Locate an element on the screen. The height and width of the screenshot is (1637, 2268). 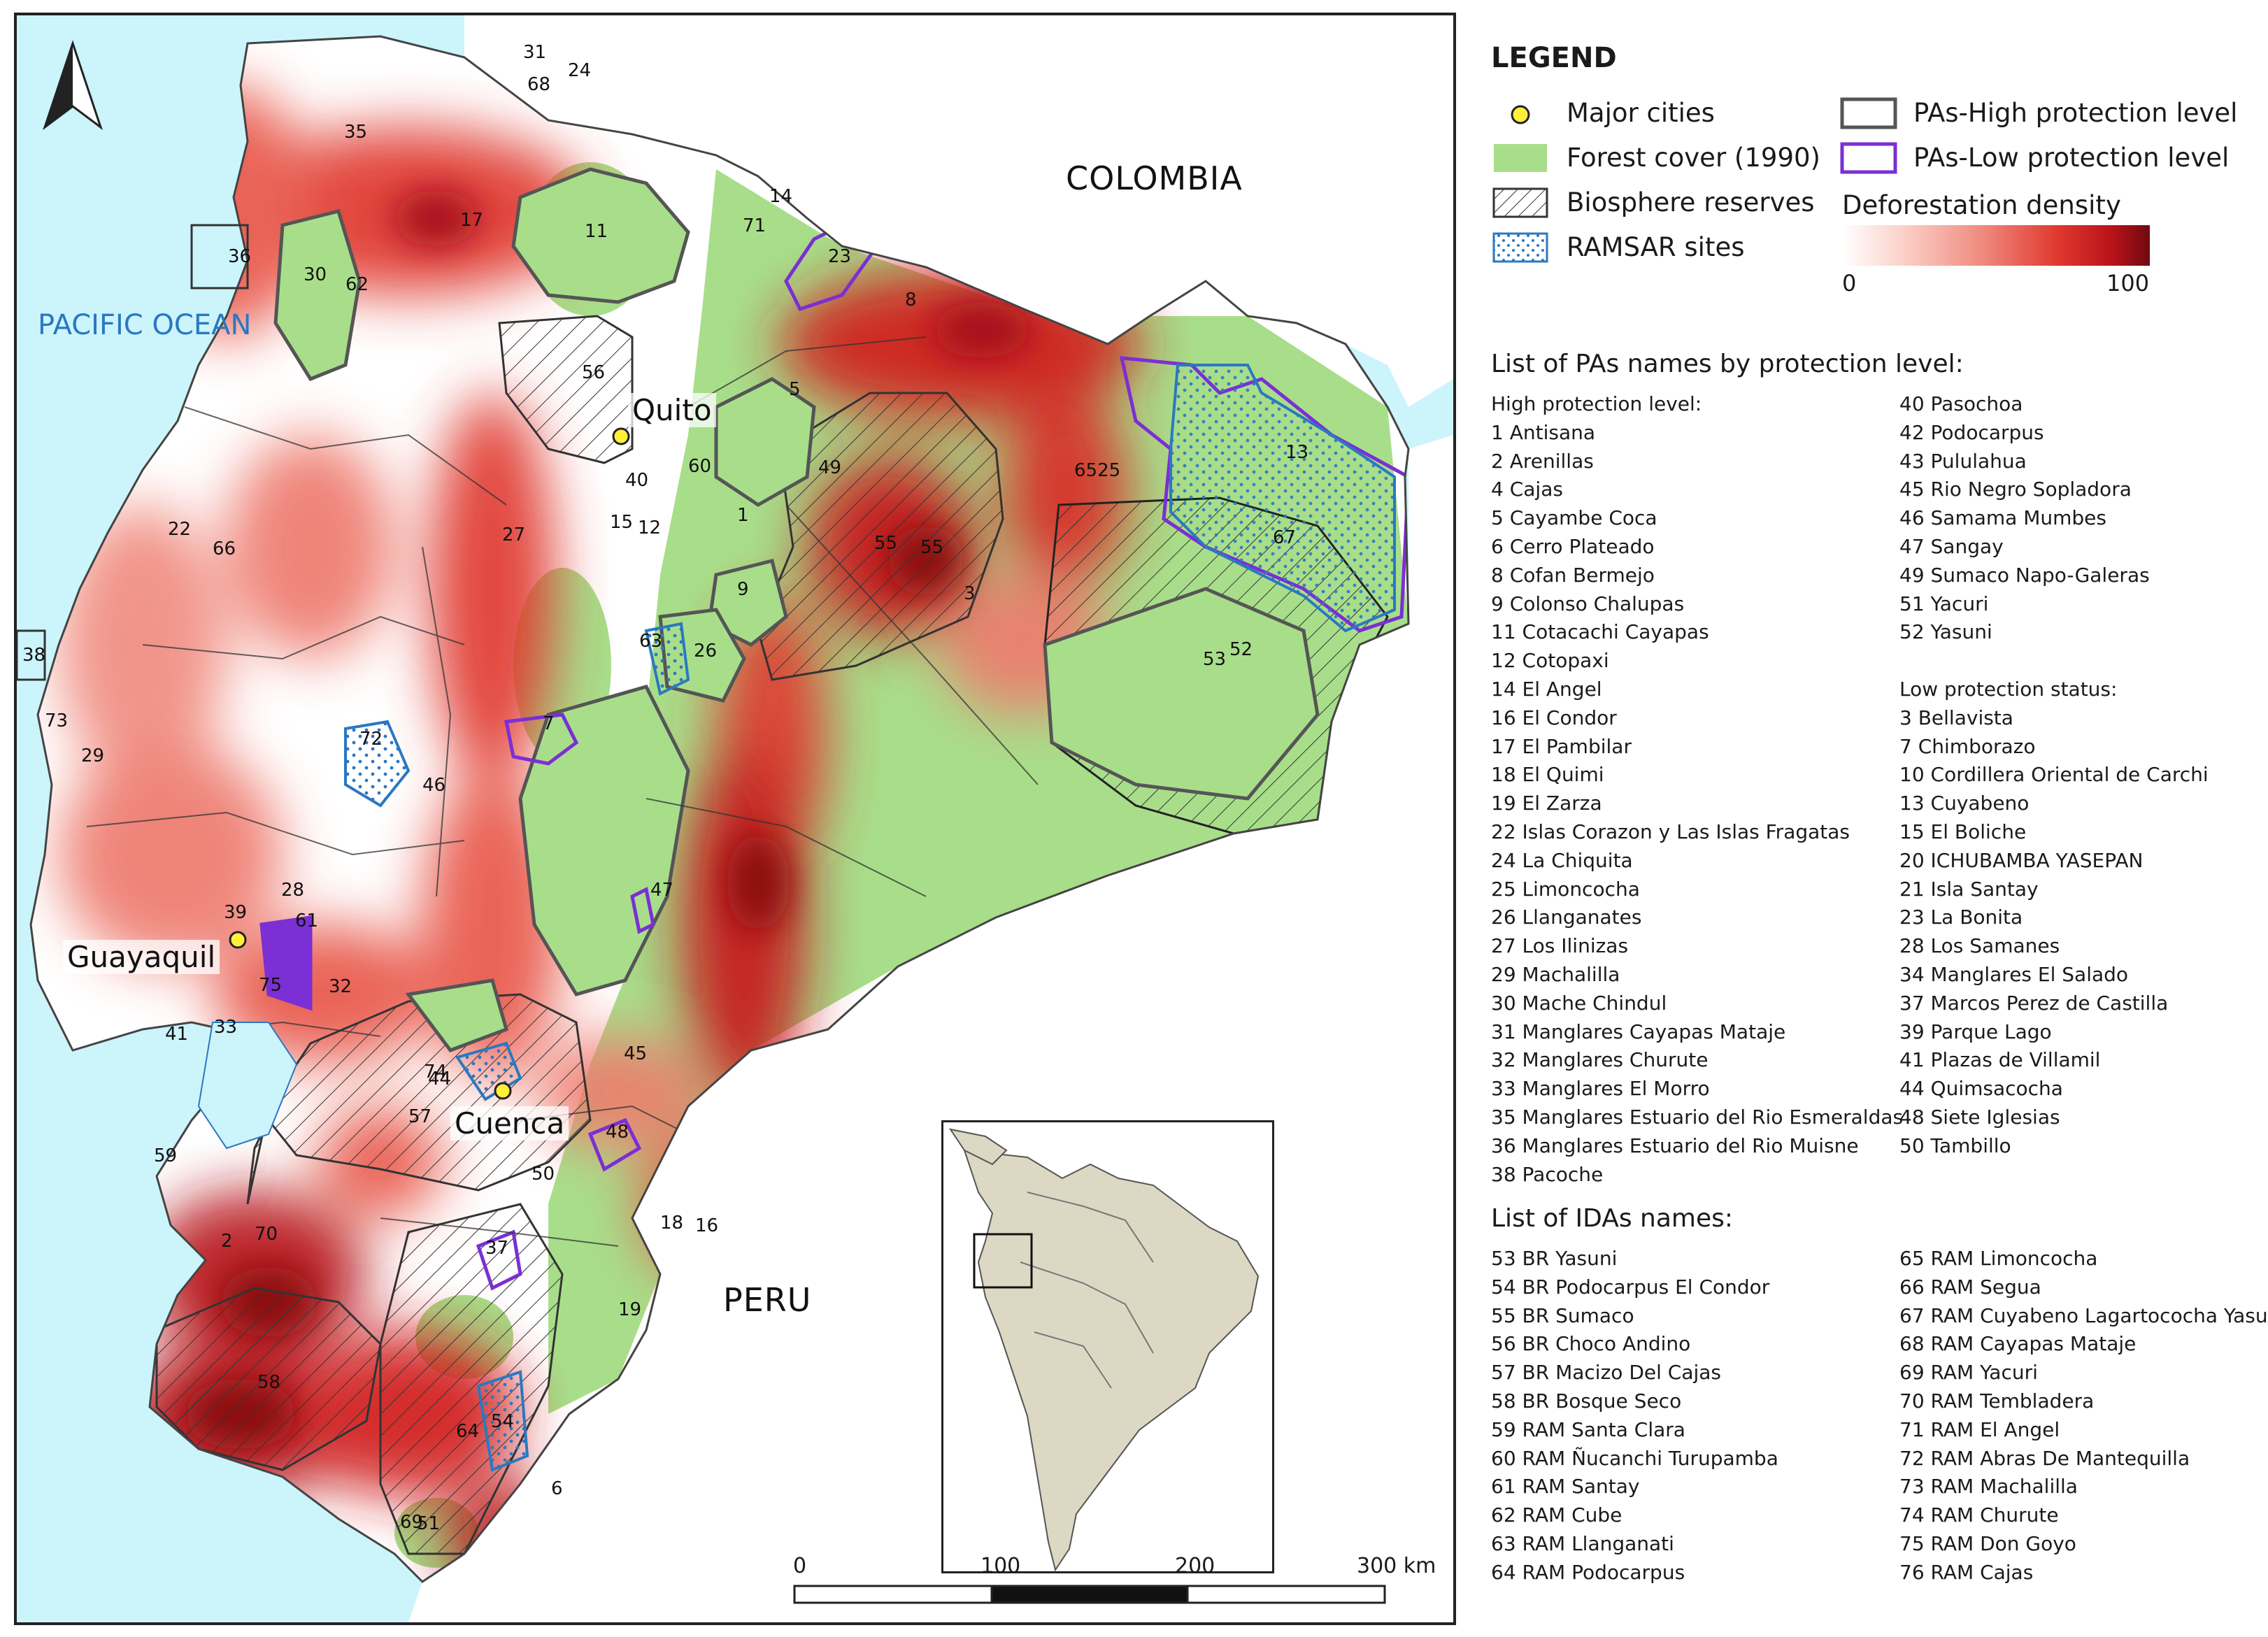
list-item: 58 BR Bosque Seco is located at coordinates (1586, 1401).